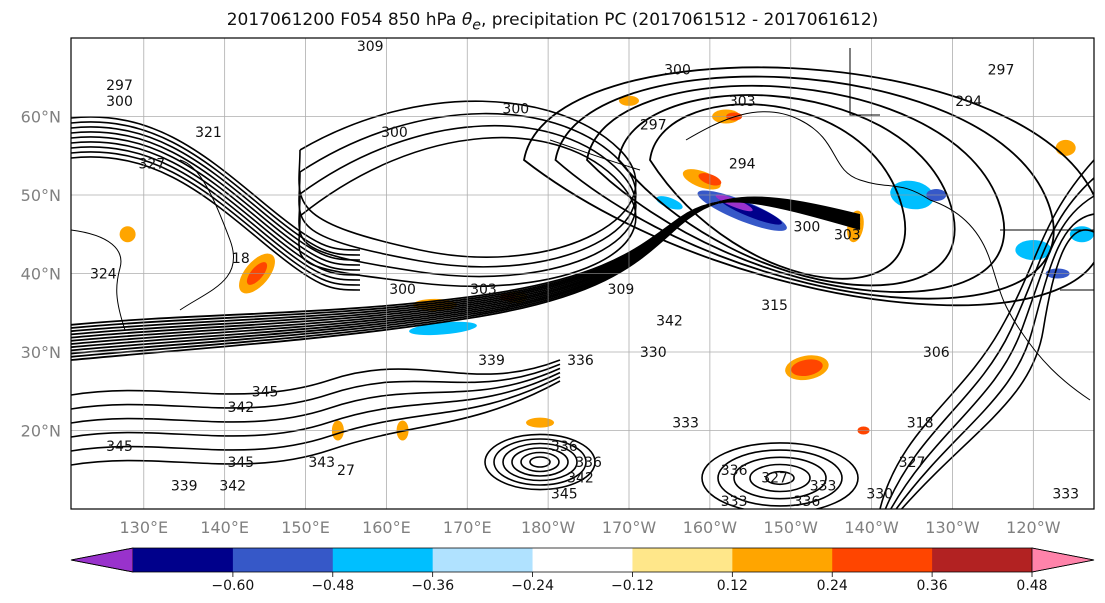 Image resolution: width=1105 pixels, height=603 pixels. What do you see at coordinates (476, 25) in the screenshot?
I see `title-theta-subscript: e` at bounding box center [476, 25].